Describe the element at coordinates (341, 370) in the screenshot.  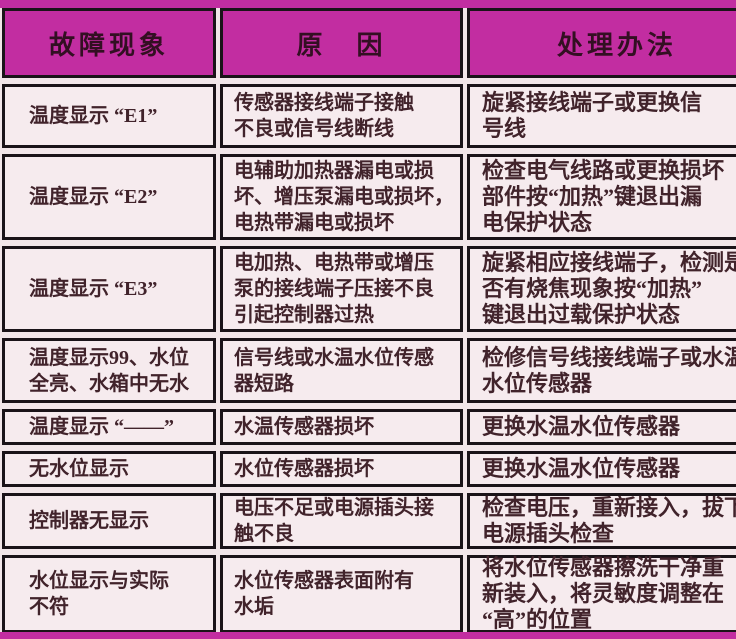
I see `cause-cell: 信号线或水温水位传感 器短路` at that location.